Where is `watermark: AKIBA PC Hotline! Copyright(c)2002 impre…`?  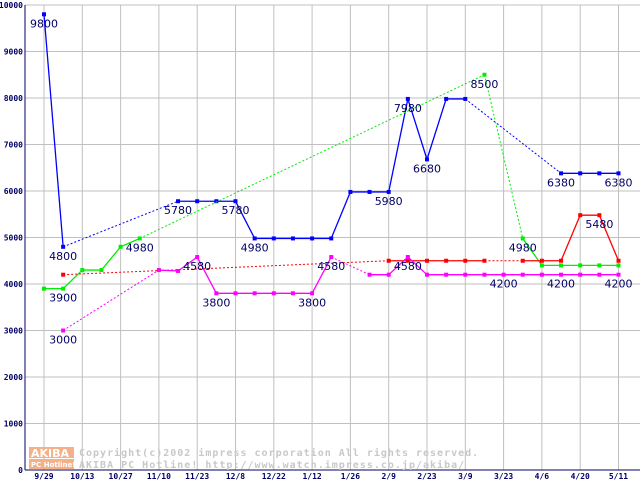 watermark: AKIBA PC Hotline! Copyright(c)2002 impre… is located at coordinates (253, 459).